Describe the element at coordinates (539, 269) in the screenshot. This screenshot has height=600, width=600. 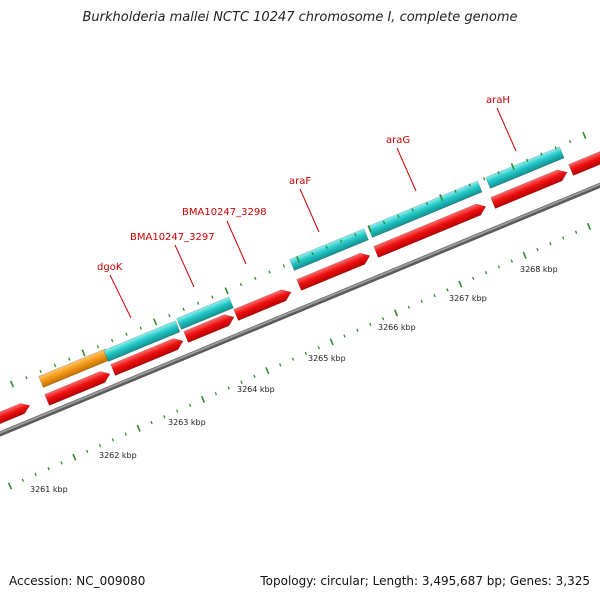
I see `scale-label: 3268 kbp` at that location.